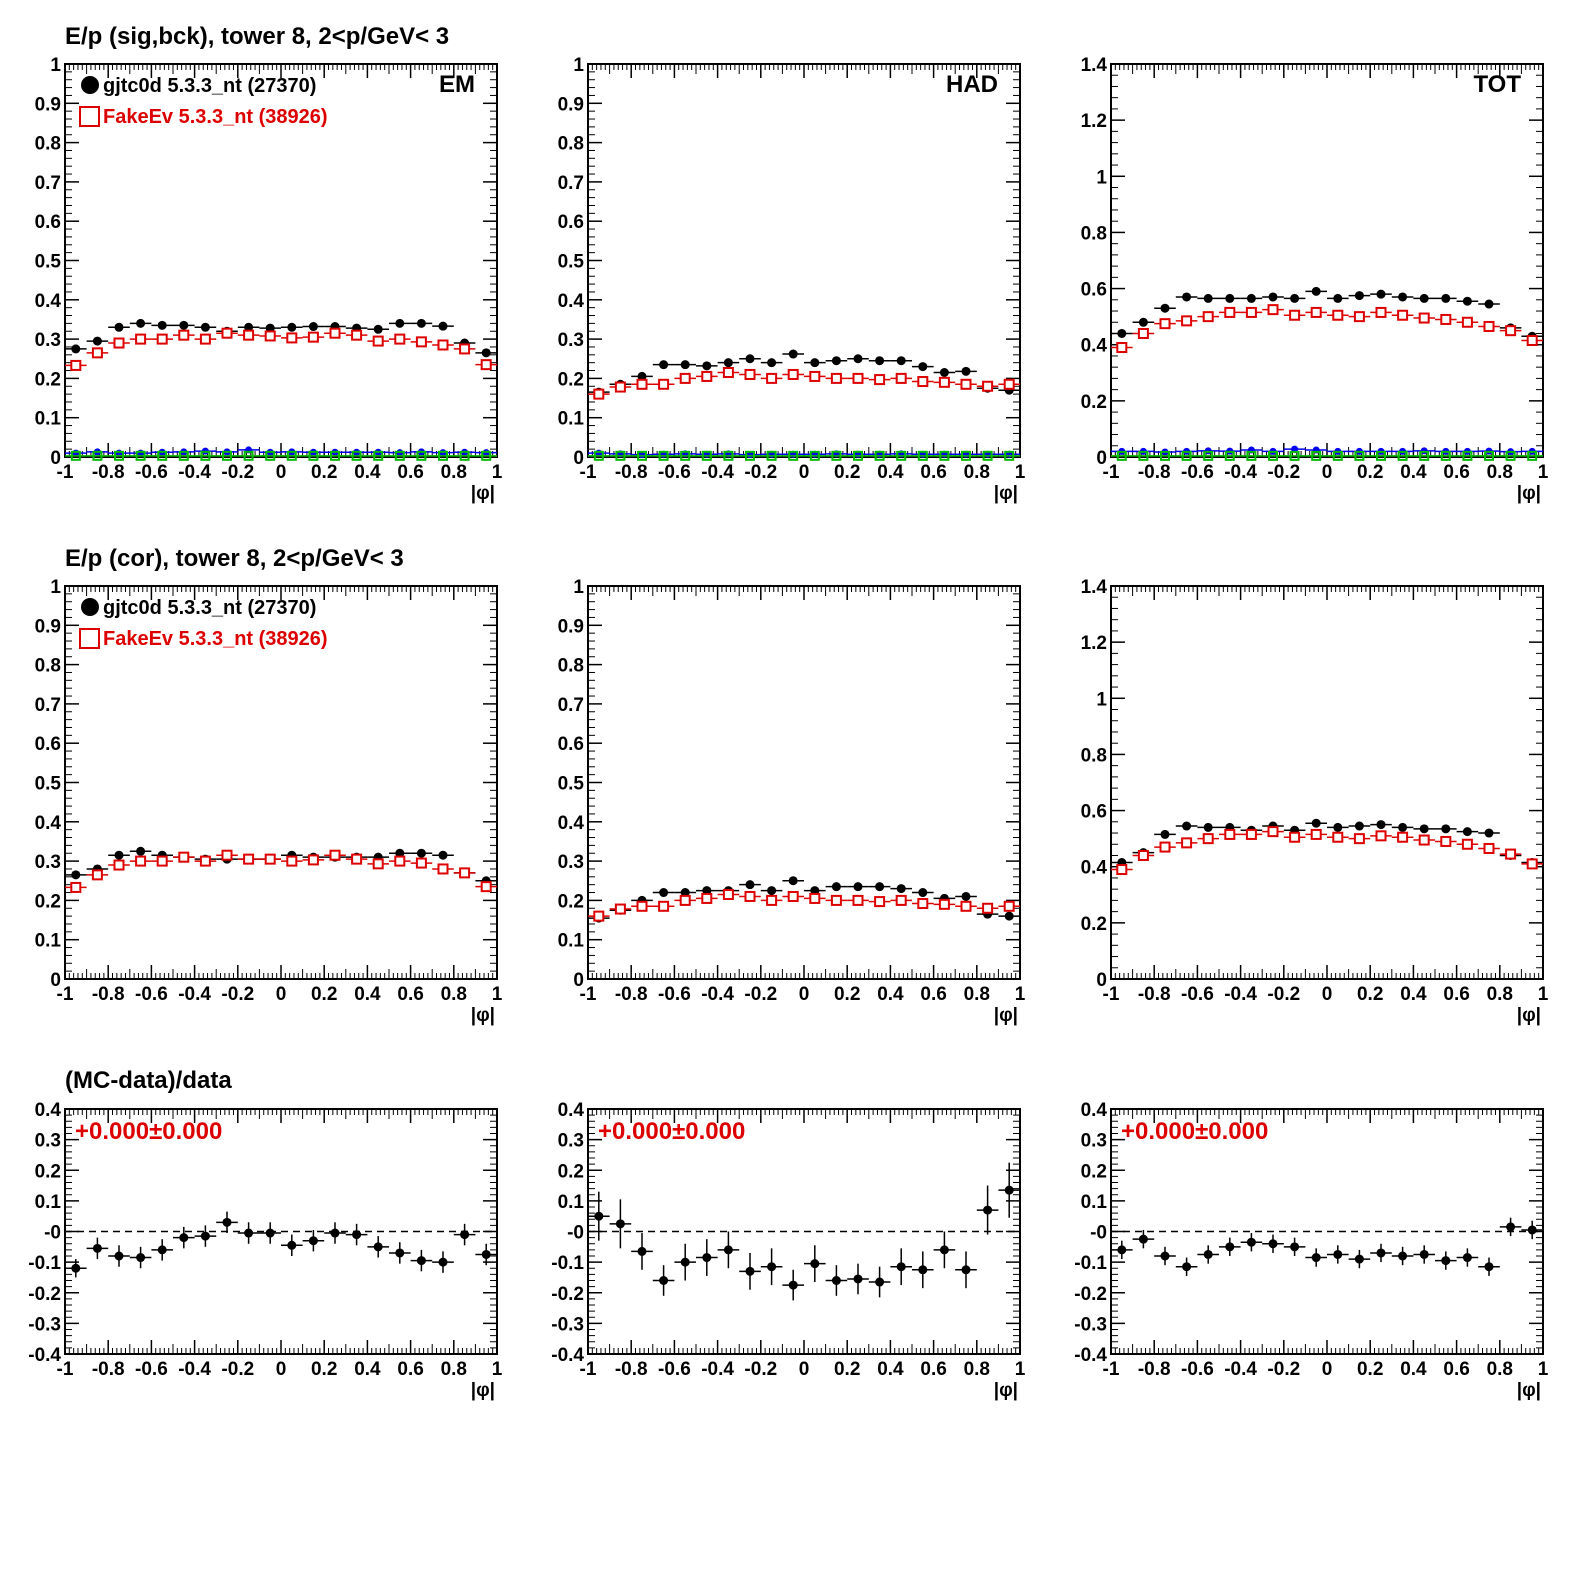 This screenshot has width=1575, height=1575. I want to click on y-tick-label: 0.6, so click(1094, 812).